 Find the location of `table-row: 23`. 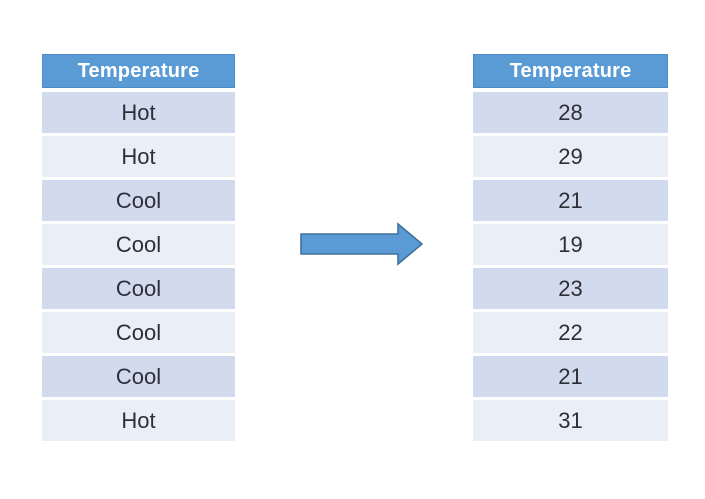

table-row: 23 is located at coordinates (570, 288).